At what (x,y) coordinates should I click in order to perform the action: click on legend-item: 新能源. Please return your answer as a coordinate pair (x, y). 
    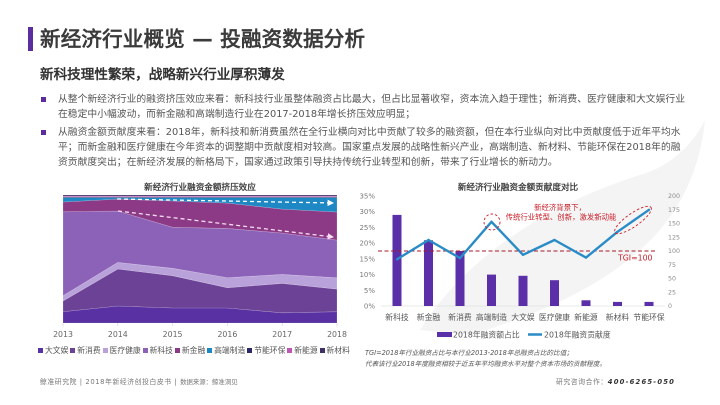
    Looking at the image, I should click on (302, 350).